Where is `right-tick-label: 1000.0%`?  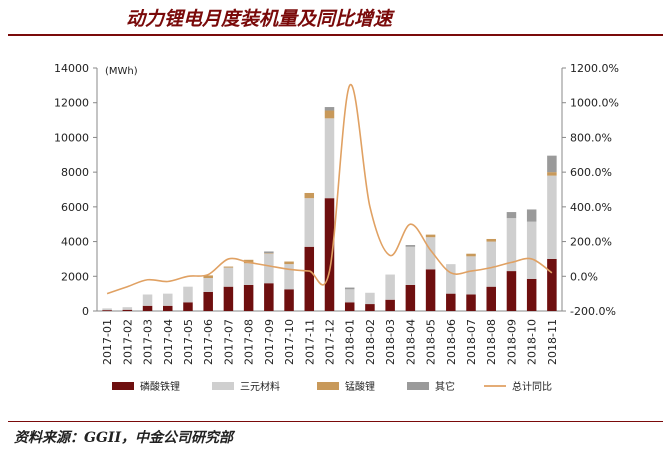 right-tick-label: 1000.0% is located at coordinates (594, 103).